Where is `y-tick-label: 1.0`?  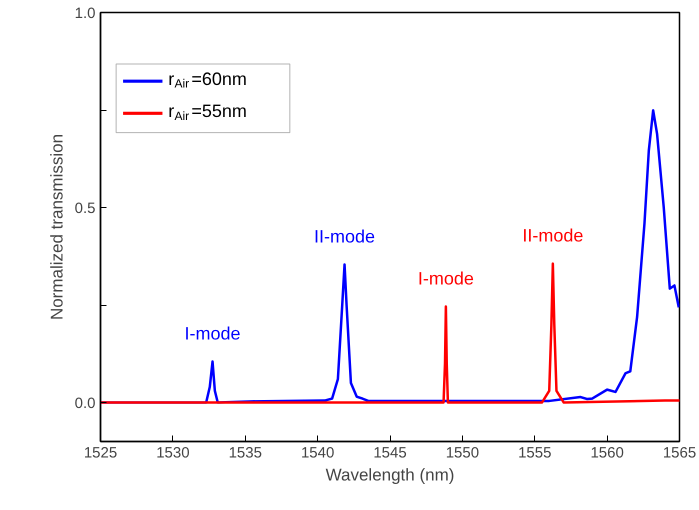
y-tick-label: 1.0 is located at coordinates (85, 13).